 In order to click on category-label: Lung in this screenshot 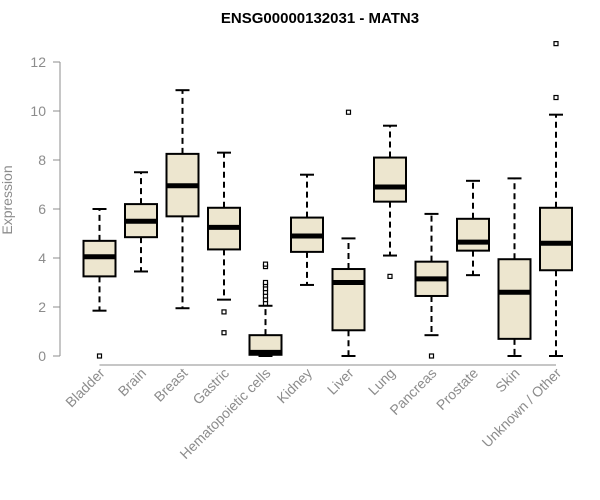, I will do `click(381, 381)`.